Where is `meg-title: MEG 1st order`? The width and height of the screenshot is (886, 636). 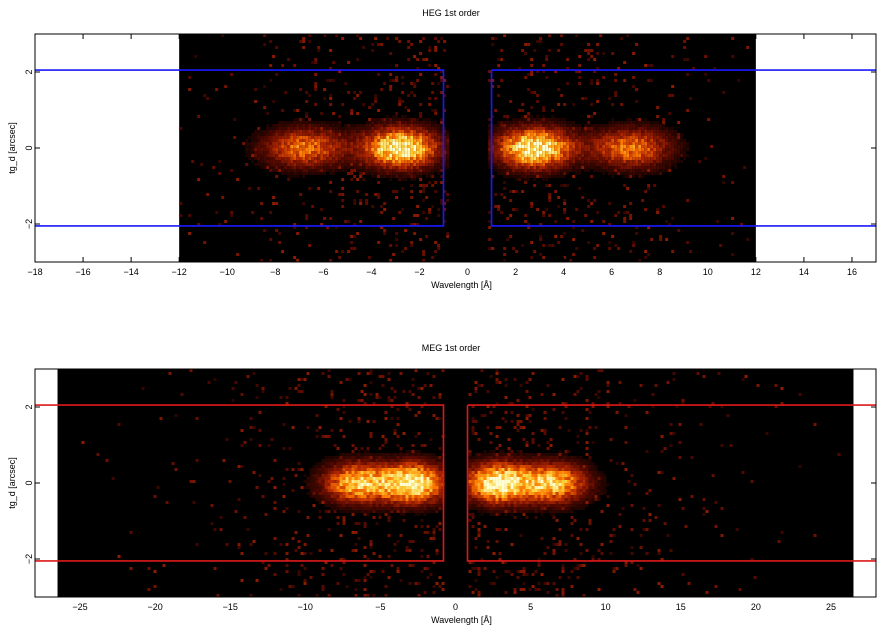
meg-title: MEG 1st order is located at coordinates (451, 348).